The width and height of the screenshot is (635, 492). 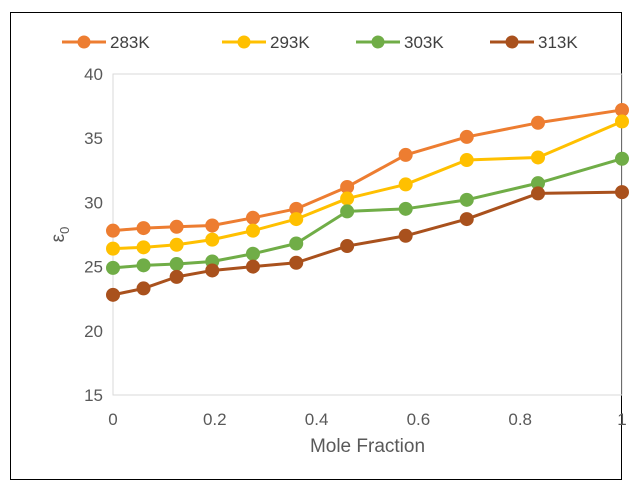 I want to click on x-tick-label: 0.4, so click(x=317, y=419).